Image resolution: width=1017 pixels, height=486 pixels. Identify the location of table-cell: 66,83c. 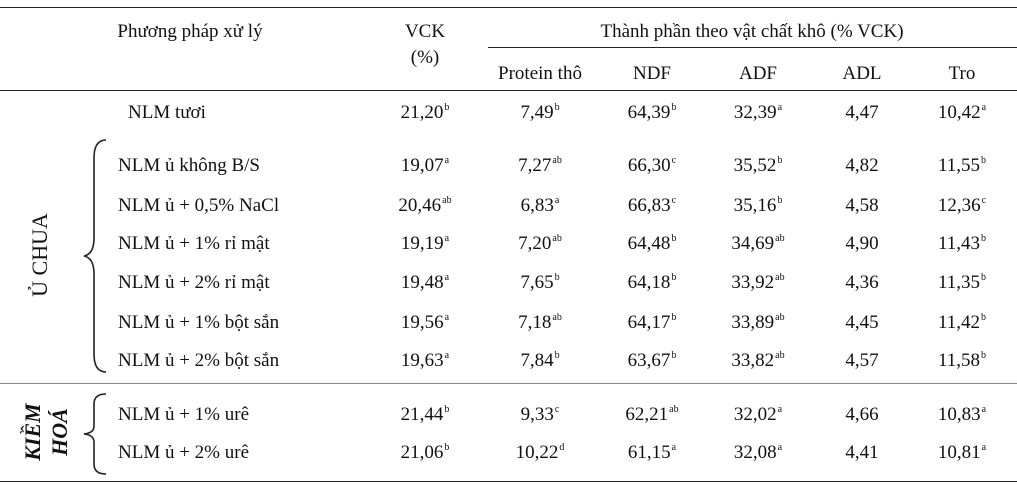
(652, 206).